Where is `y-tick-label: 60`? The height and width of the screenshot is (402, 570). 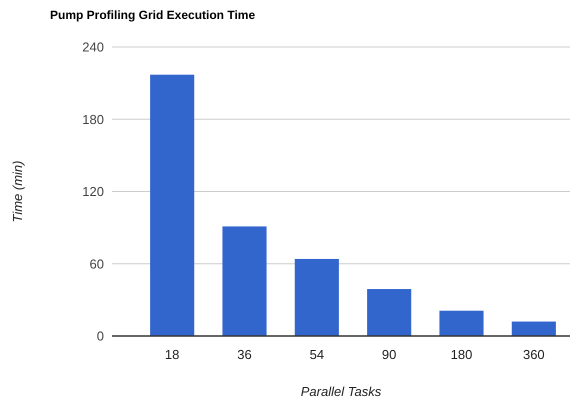 y-tick-label: 60 is located at coordinates (97, 264).